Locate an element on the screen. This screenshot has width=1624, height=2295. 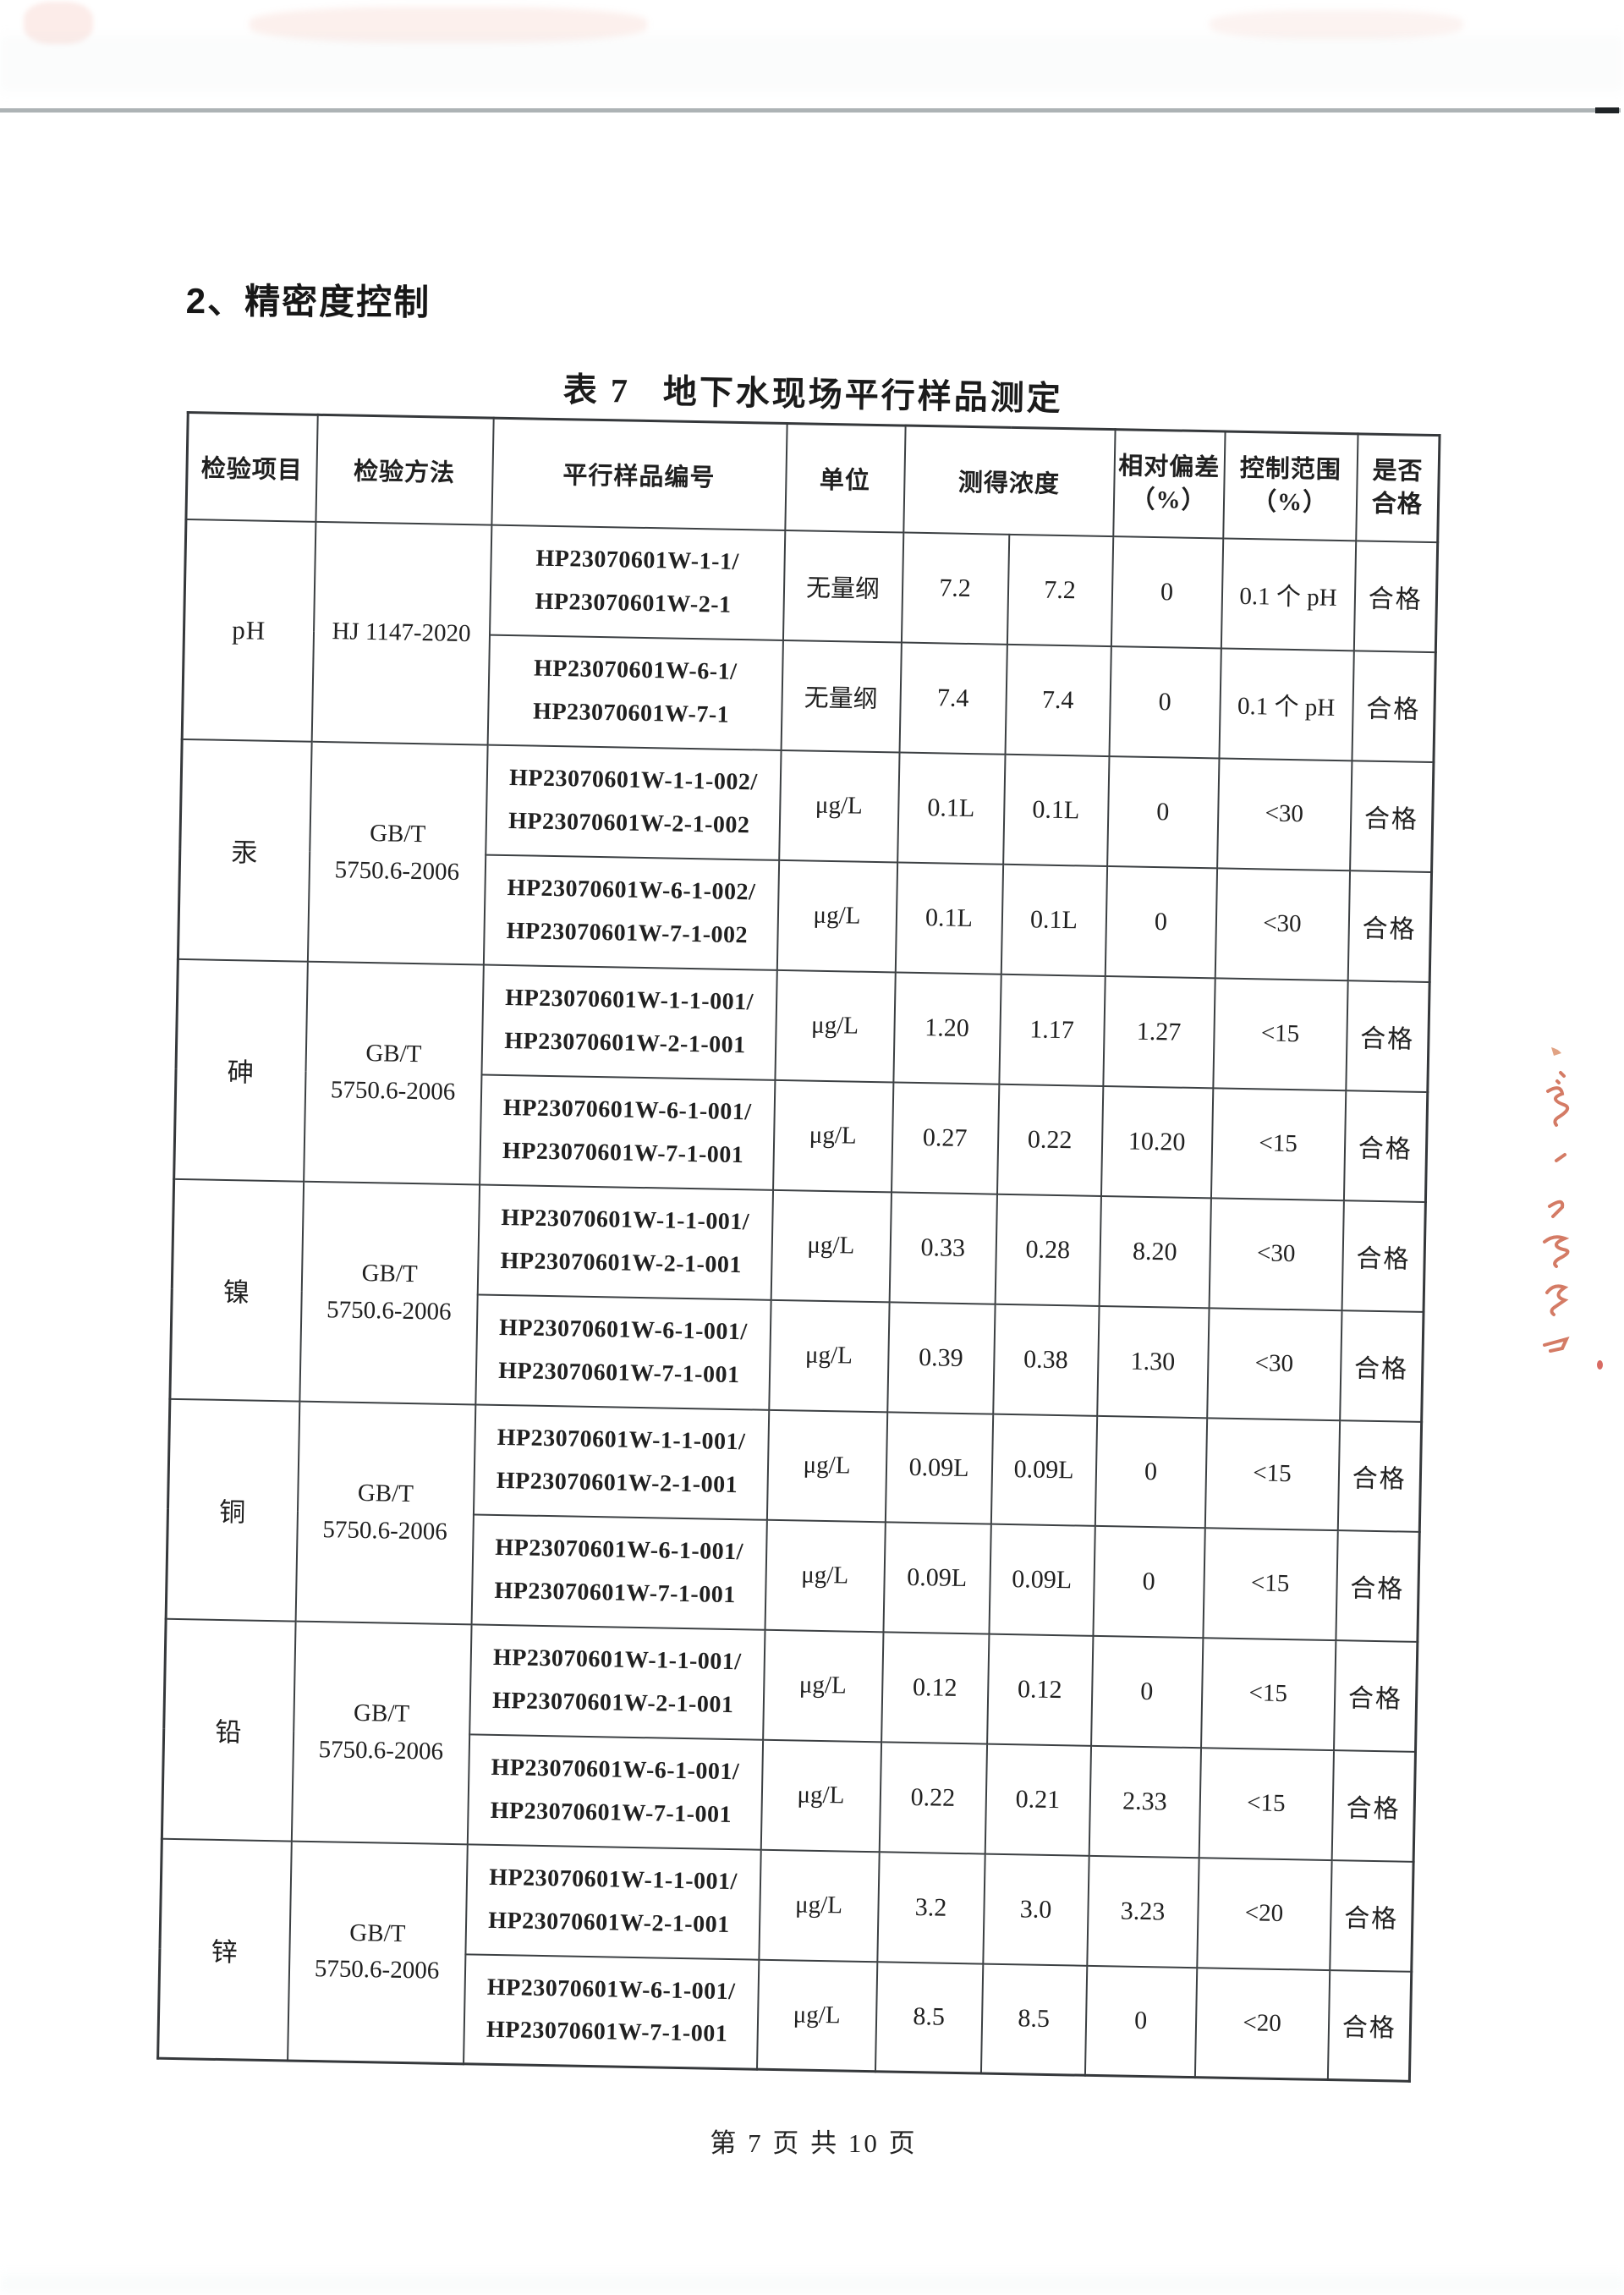
col-header-method: 检验方法 is located at coordinates (404, 470).